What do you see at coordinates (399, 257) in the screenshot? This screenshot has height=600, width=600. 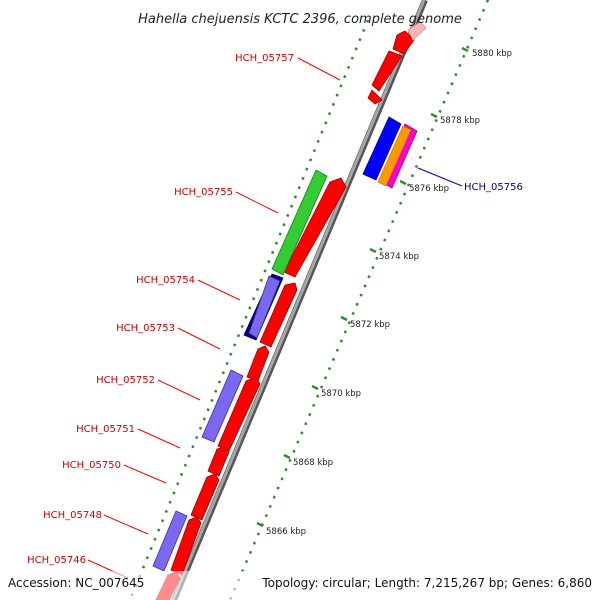 I see `scale-label: 5874 kbp` at bounding box center [399, 257].